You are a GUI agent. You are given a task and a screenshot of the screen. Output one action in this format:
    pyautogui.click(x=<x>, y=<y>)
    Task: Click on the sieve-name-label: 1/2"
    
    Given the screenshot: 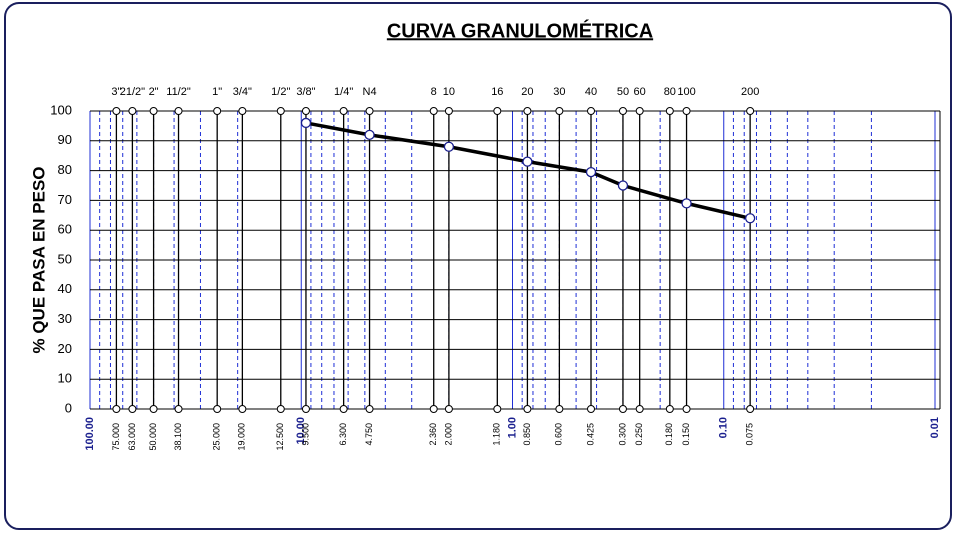 What is the action you would take?
    pyautogui.click(x=280, y=92)
    